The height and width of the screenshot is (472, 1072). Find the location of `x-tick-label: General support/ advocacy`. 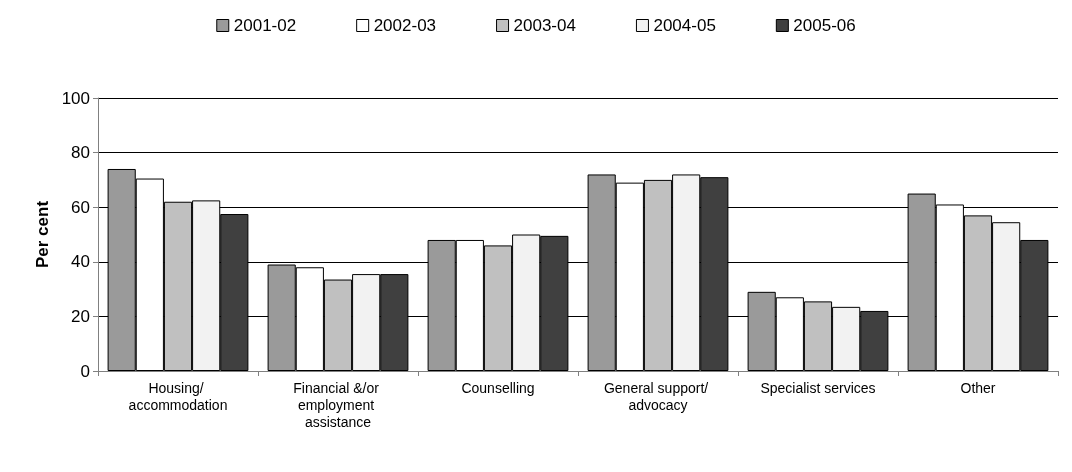

x-tick-label: General support/ advocacy is located at coordinates (658, 396).